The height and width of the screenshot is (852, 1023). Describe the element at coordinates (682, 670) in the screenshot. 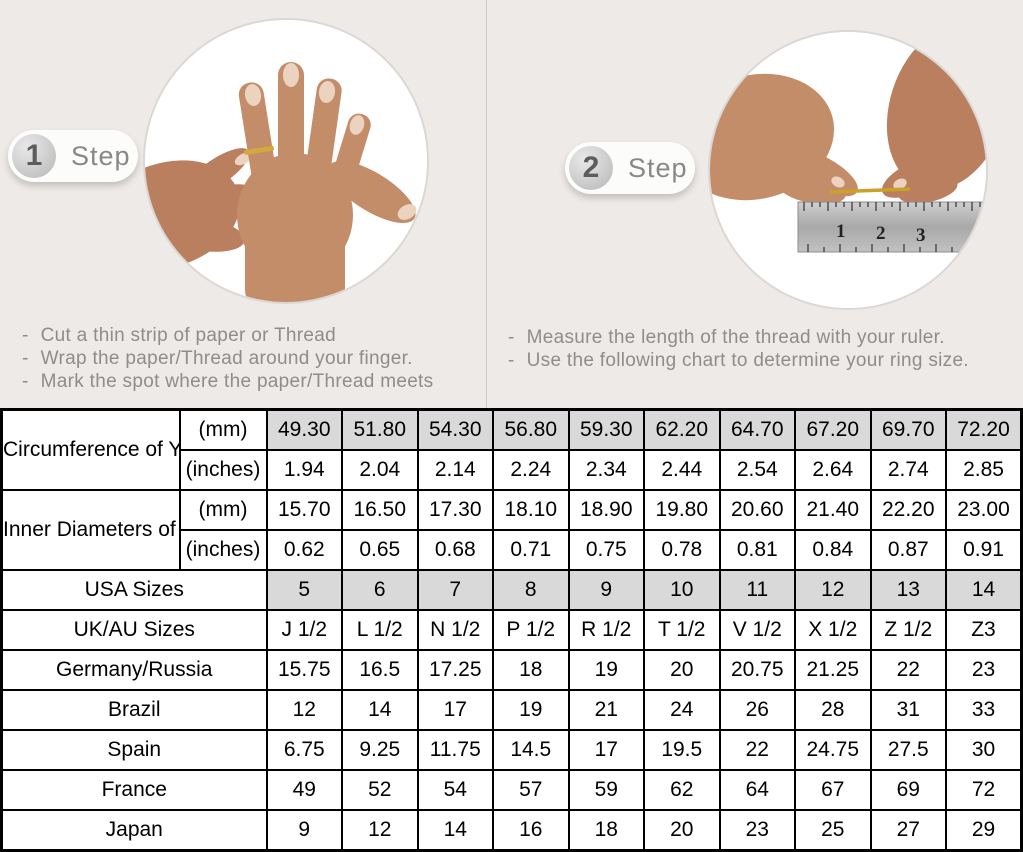

I see `size-cell: 20` at that location.